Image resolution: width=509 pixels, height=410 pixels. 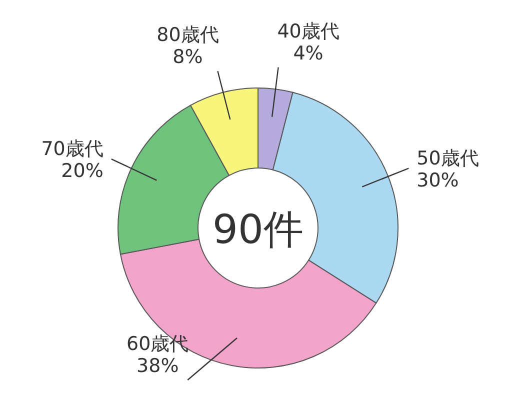 I want to click on data-label: 30%, so click(x=437, y=180).